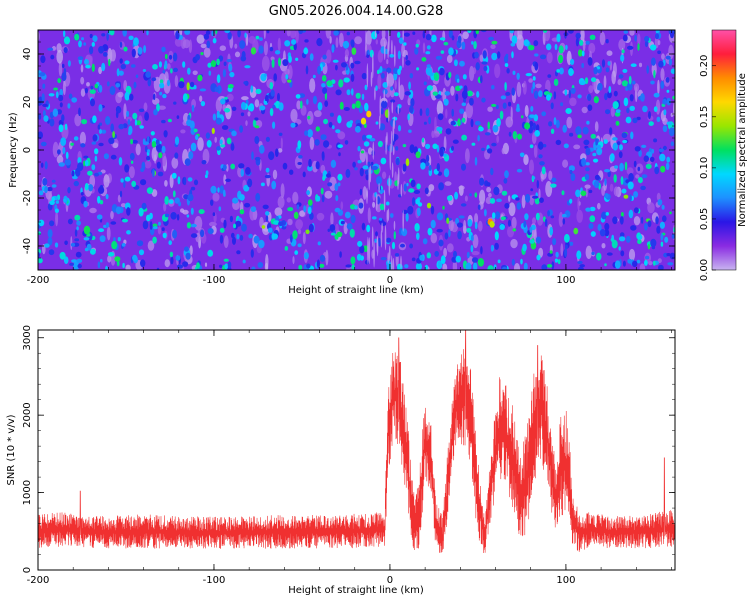 Image resolution: width=750 pixels, height=600 pixels. Describe the element at coordinates (356, 11) in the screenshot. I see `figure-title: GN05.2026.004.14.00.G28` at that location.